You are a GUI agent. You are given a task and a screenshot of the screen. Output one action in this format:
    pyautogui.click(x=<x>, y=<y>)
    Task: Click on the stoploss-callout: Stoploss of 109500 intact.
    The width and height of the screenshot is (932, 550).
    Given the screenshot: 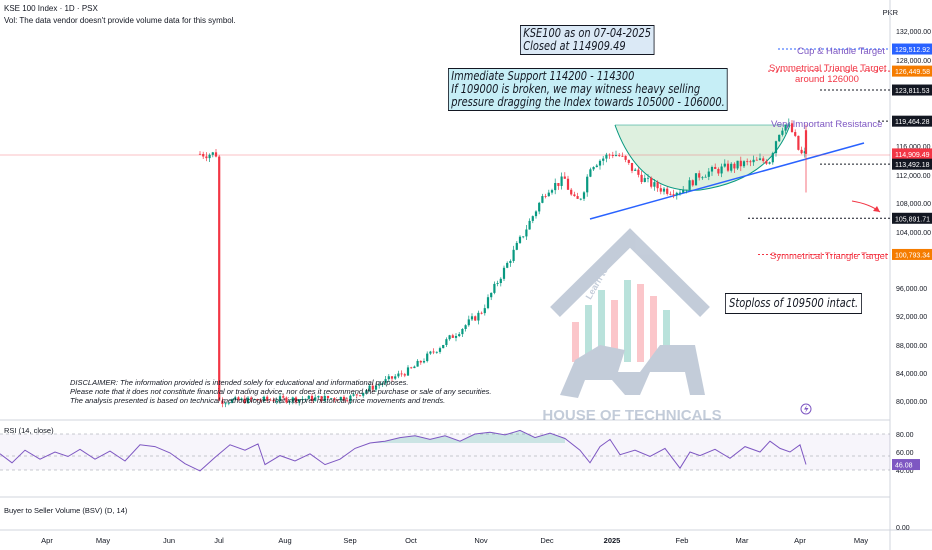 What is the action you would take?
    pyautogui.click(x=794, y=303)
    